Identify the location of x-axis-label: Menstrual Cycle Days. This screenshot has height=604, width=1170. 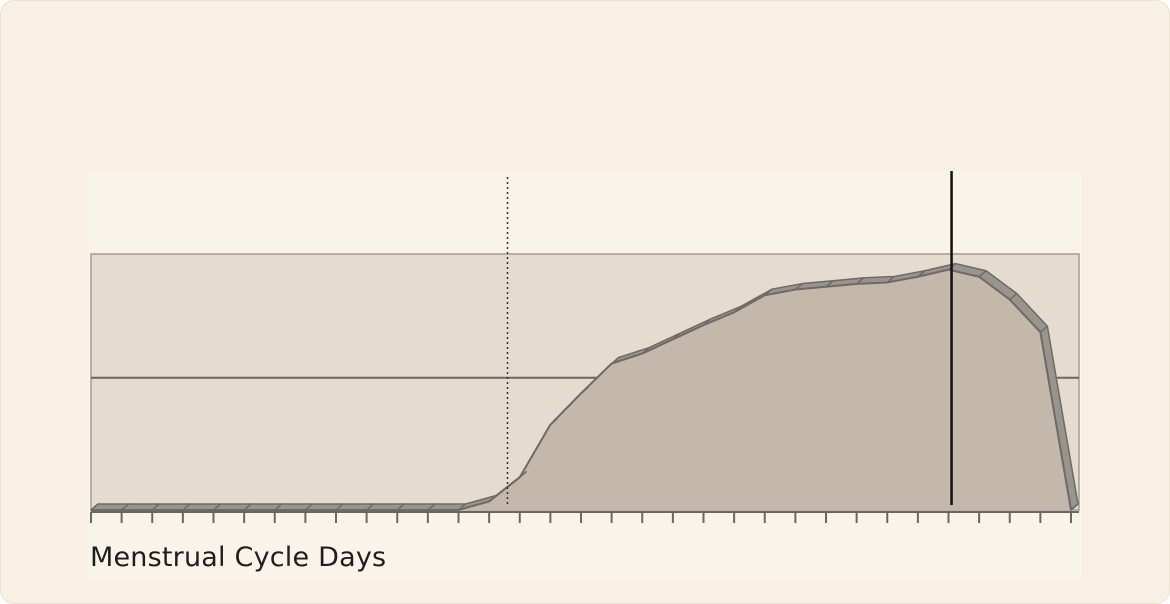
(238, 557).